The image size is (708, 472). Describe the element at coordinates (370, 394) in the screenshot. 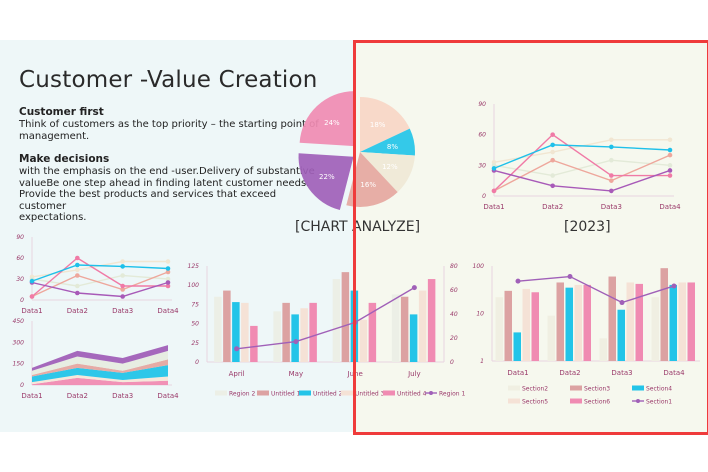

I see `legend-label: Untitled 3` at that location.